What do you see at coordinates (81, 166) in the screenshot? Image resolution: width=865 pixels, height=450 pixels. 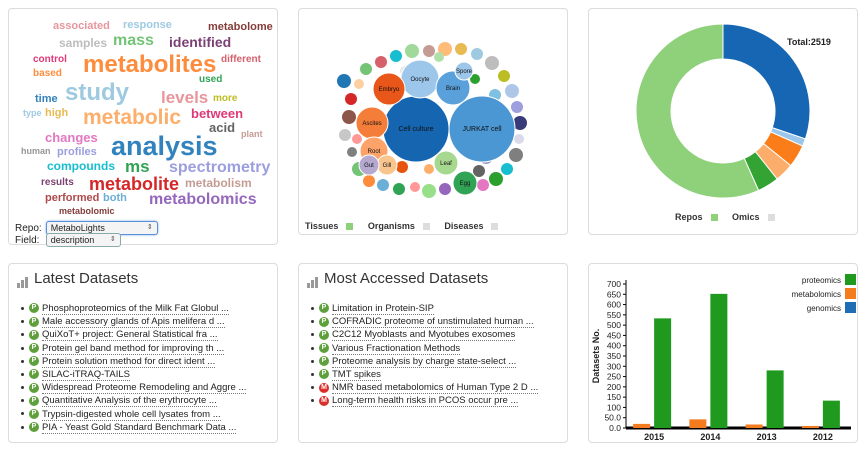 I see `cloud-word: compounds` at bounding box center [81, 166].